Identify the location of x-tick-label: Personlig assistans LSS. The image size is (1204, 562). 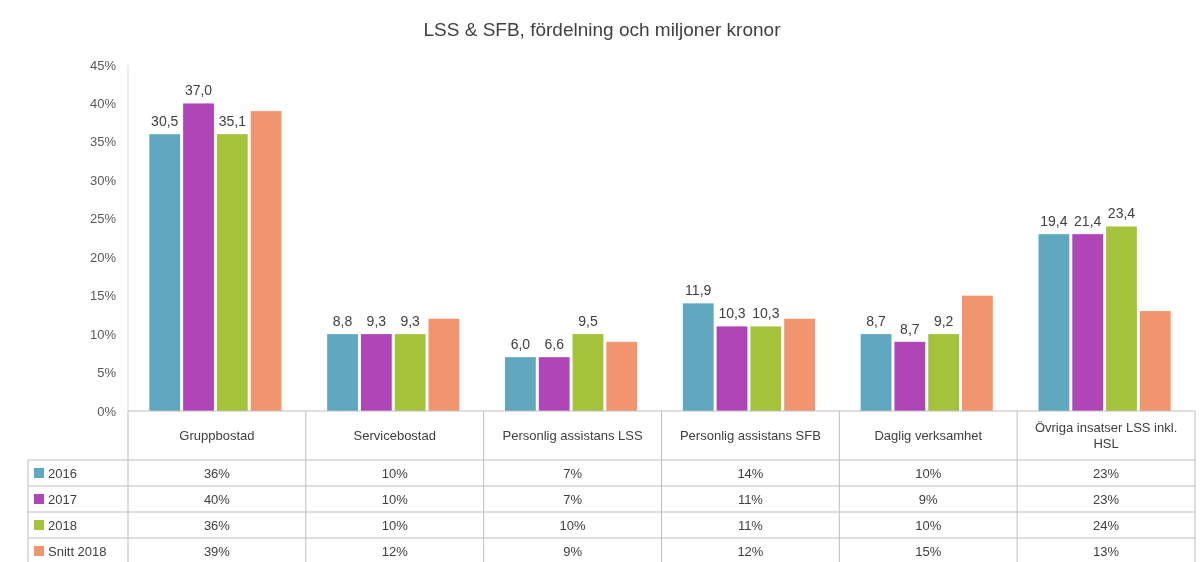
(572, 436).